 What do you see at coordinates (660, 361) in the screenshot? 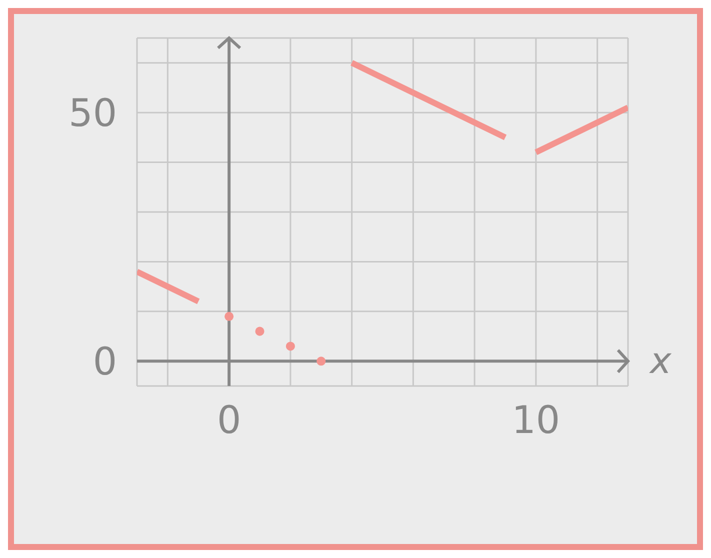
I see `x-axis-title: x` at bounding box center [660, 361].